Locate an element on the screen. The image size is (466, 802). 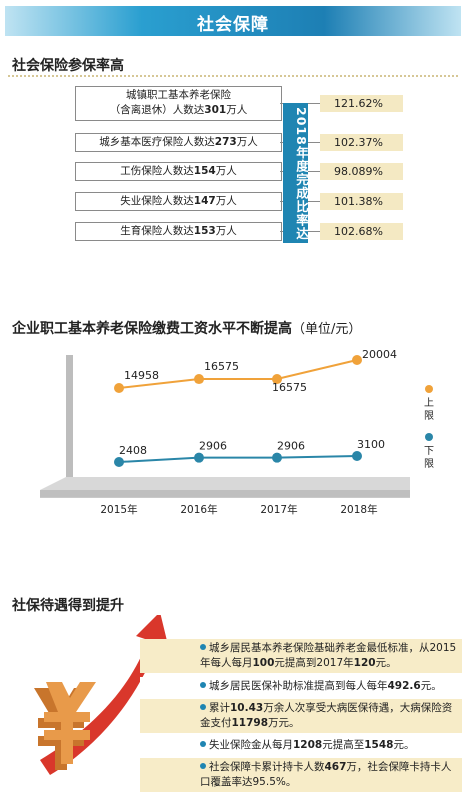
benefit-item: 累计10.43万余人次享受大病医保待遇，大病保险资金支付11798万元。 is located at coordinates (301, 716).